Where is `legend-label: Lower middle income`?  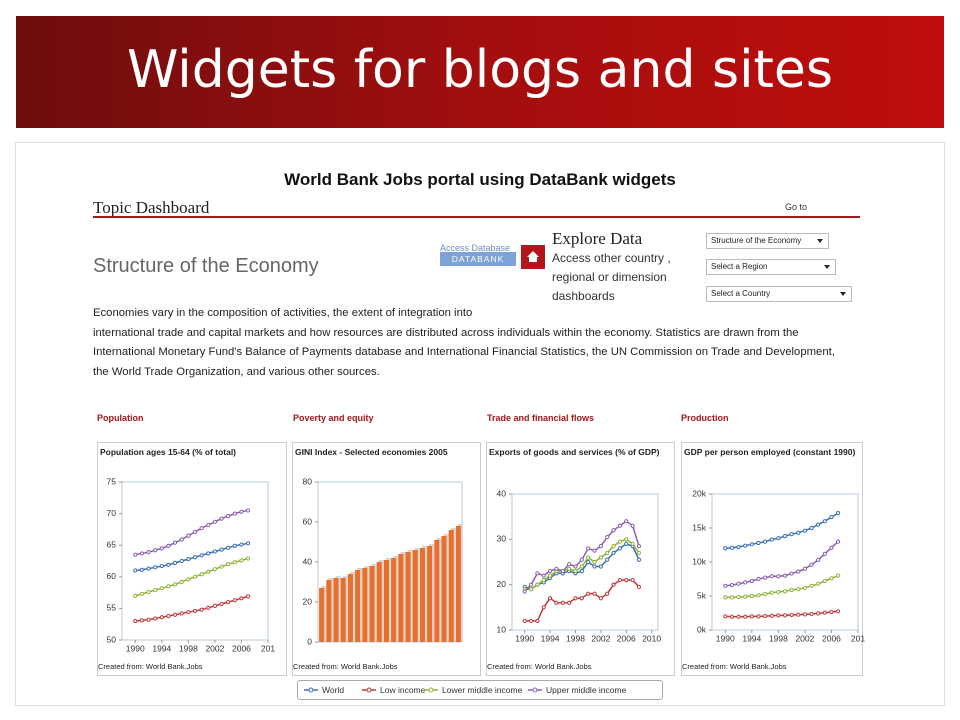
legend-label: Lower middle income is located at coordinates (482, 690).